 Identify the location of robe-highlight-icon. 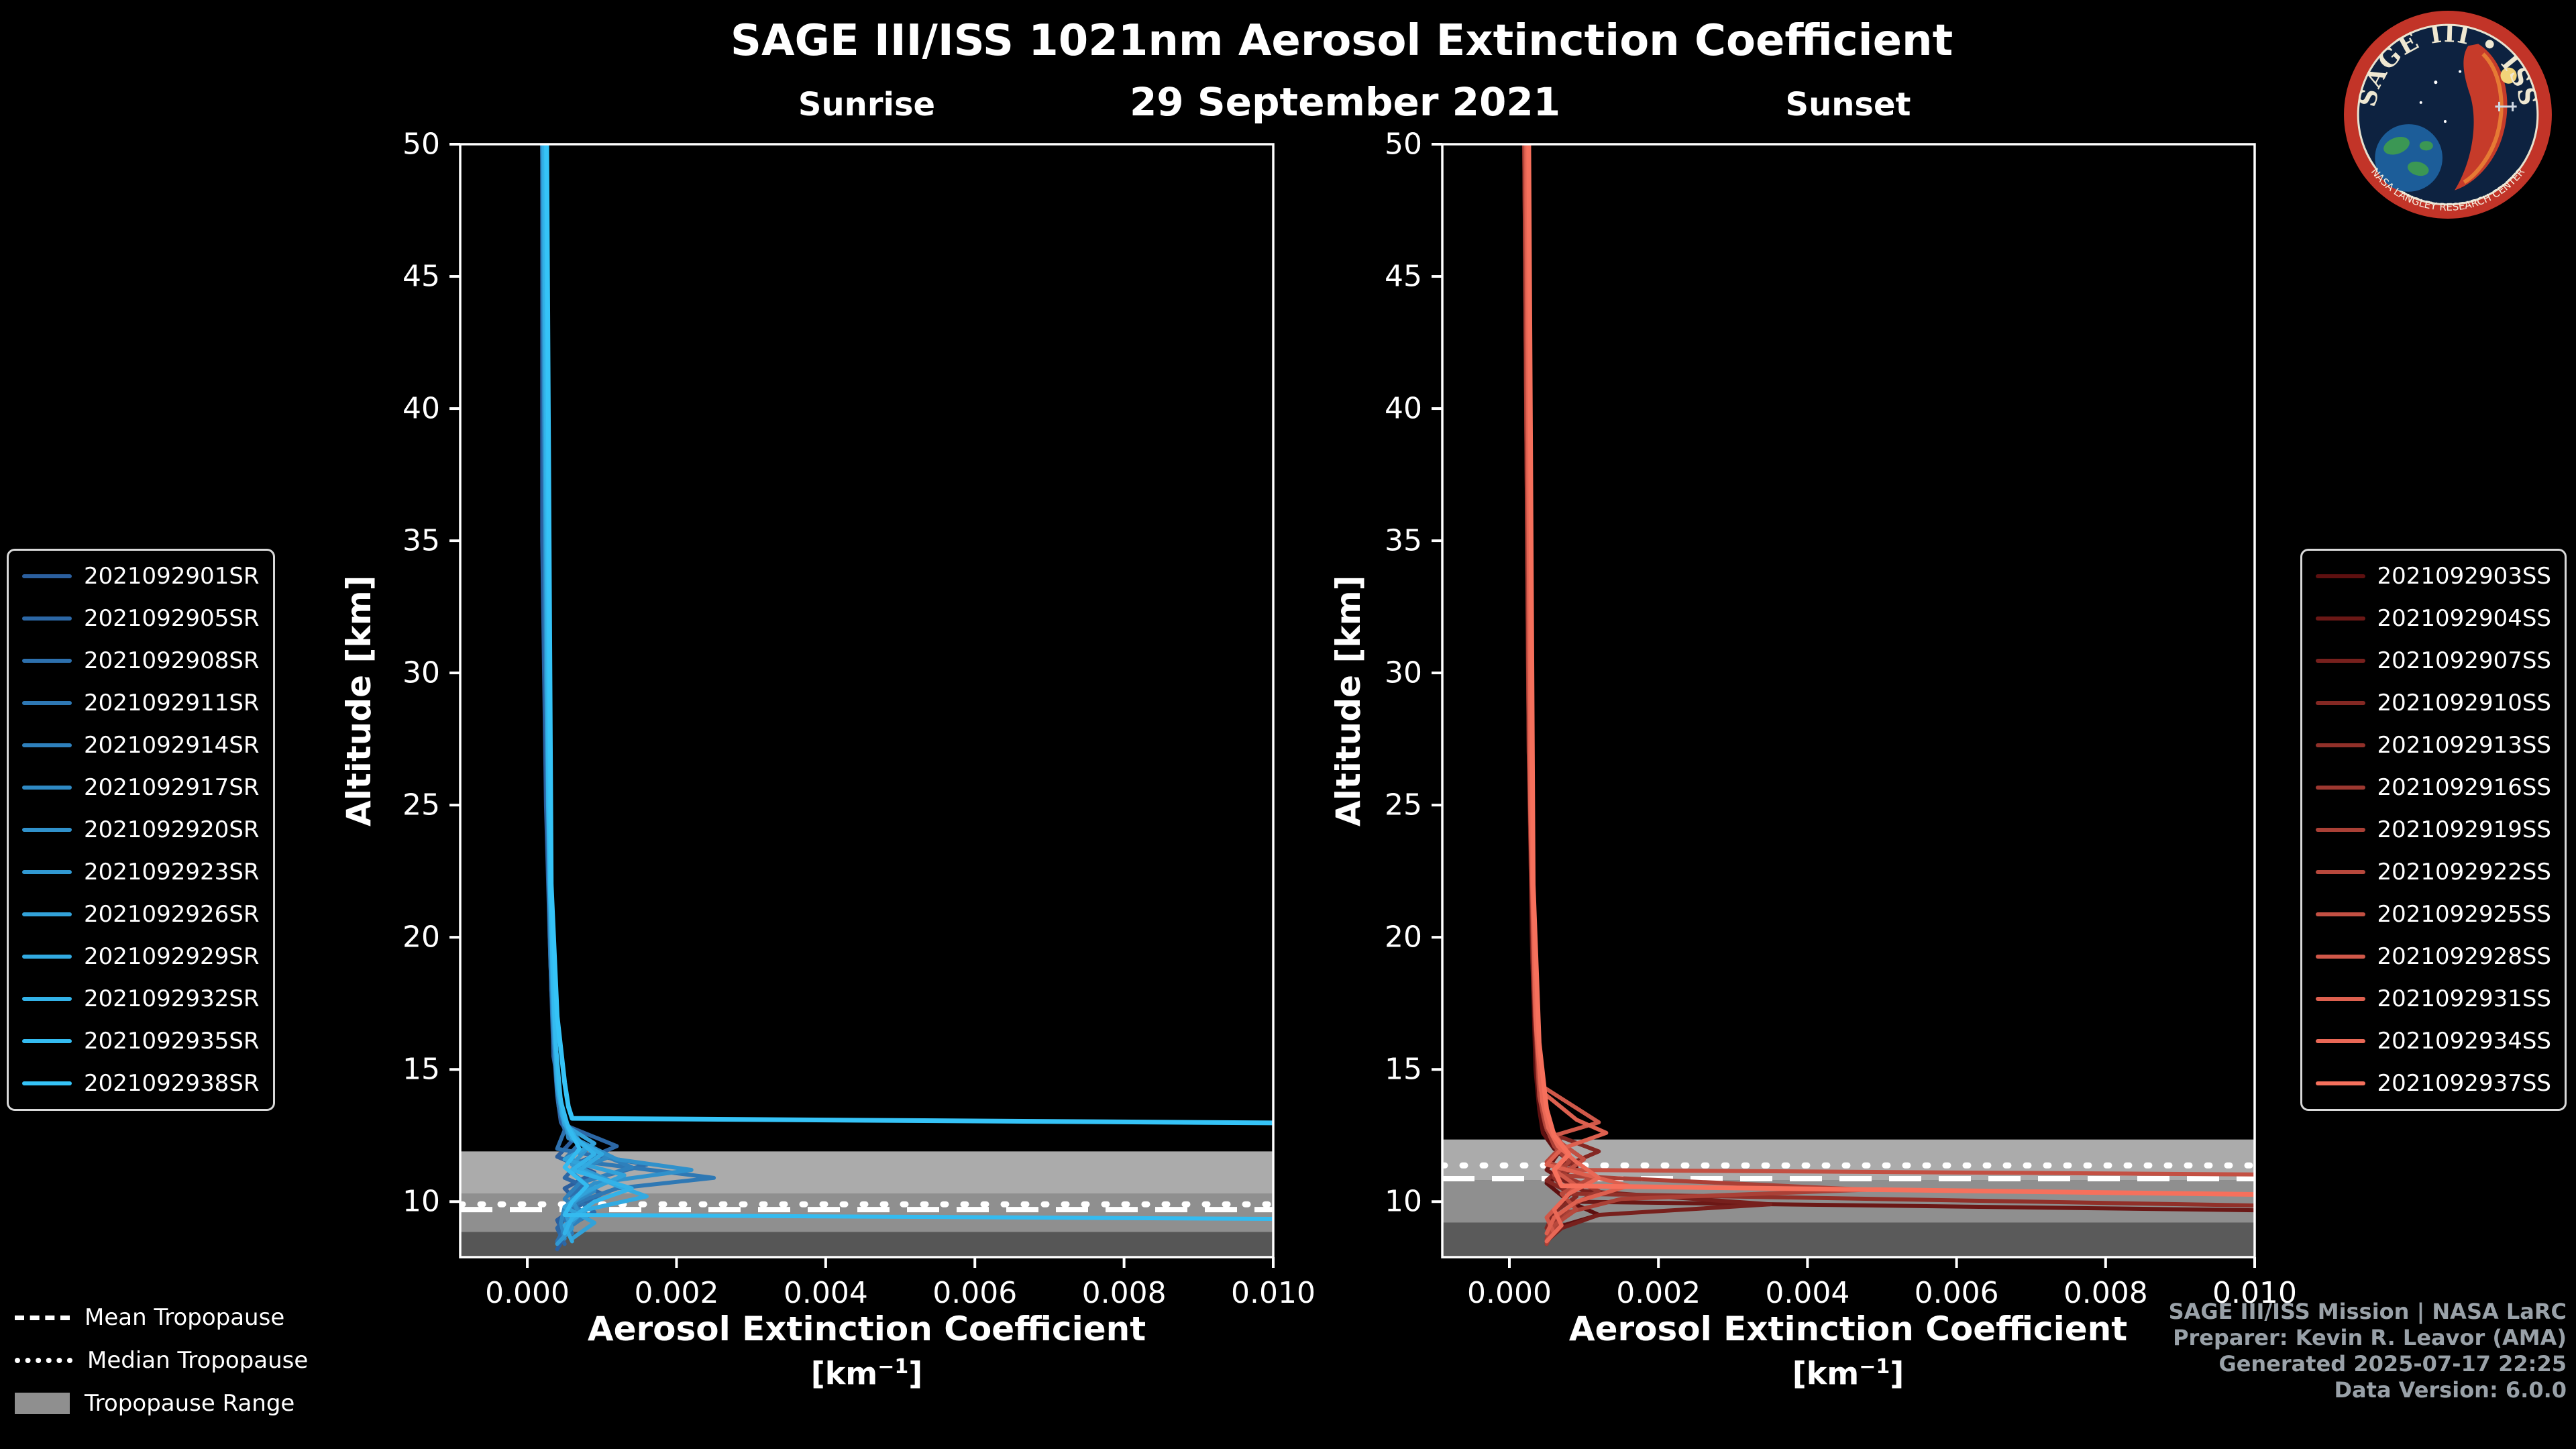
(2483, 118).